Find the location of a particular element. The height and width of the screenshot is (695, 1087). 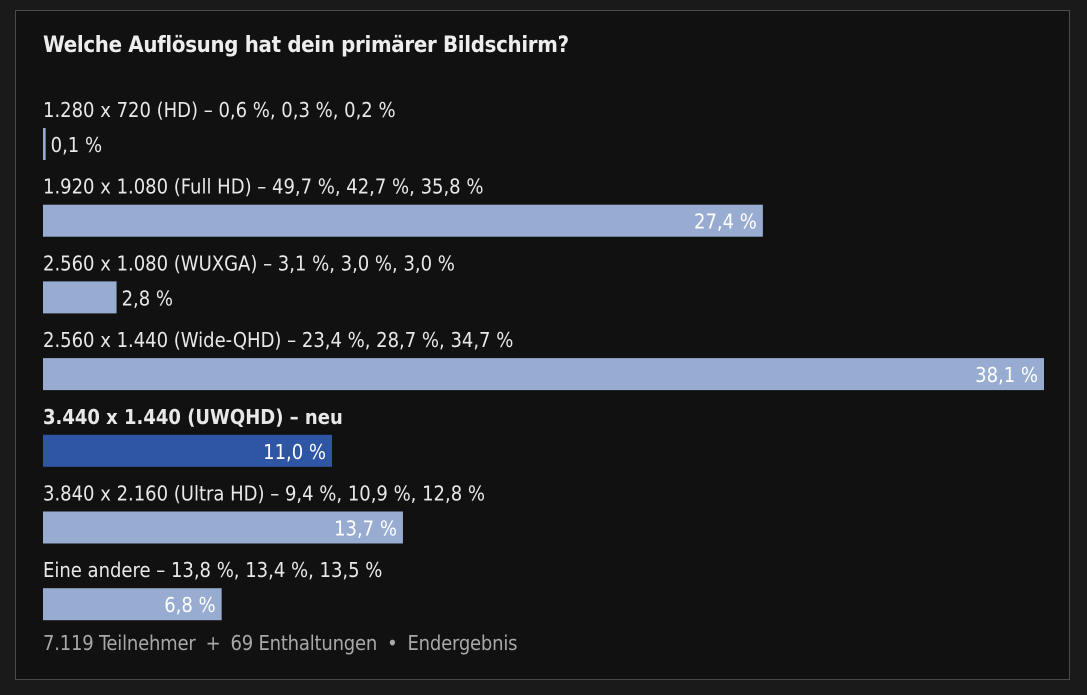

value-label: 38,1 % is located at coordinates (1006, 375).